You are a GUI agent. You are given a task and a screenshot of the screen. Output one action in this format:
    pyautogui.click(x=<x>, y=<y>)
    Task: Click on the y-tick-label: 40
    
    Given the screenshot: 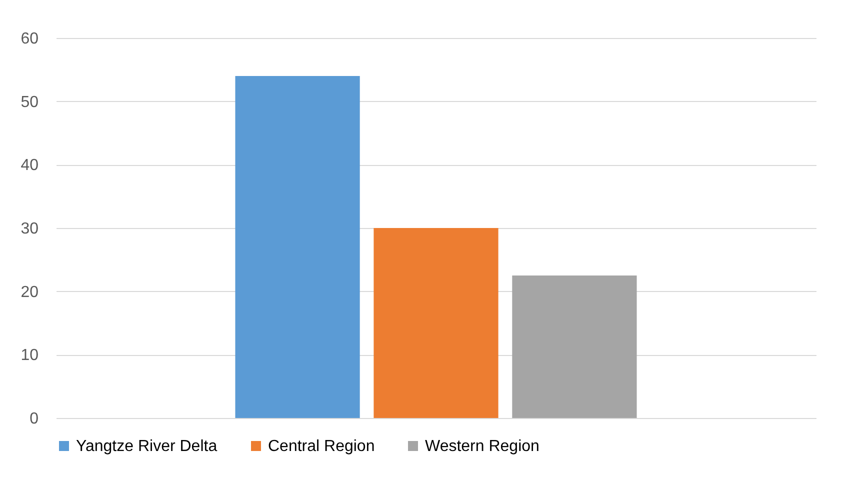 What is the action you would take?
    pyautogui.click(x=29, y=165)
    